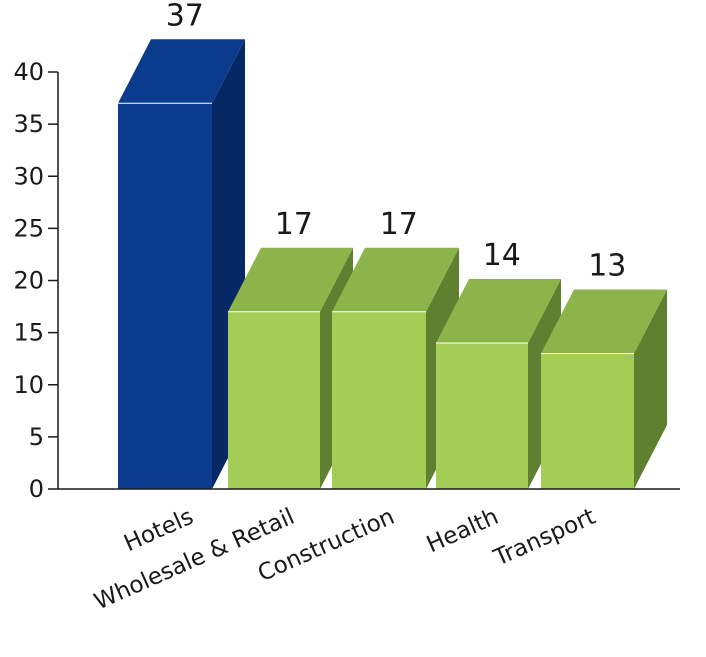  What do you see at coordinates (28, 176) in the screenshot?
I see `y-tick-label: 30` at bounding box center [28, 176].